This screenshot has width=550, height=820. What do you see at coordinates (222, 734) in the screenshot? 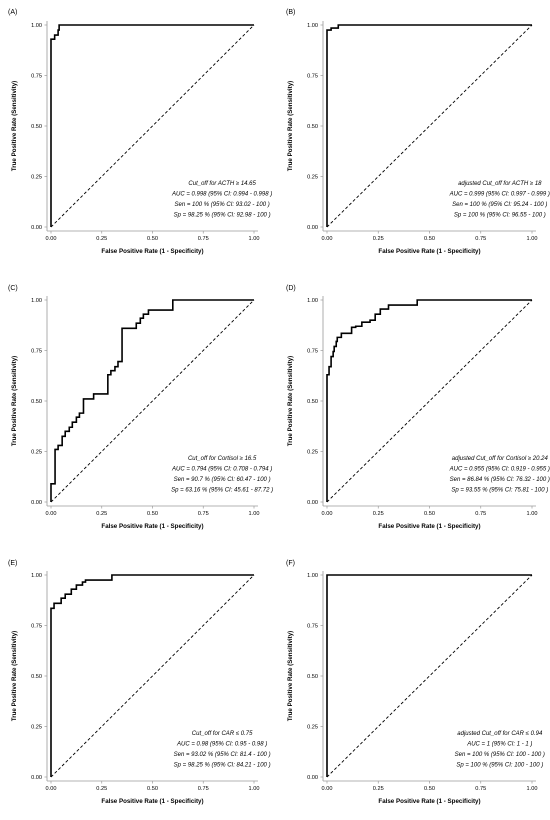
I see `stat-annotation: Cut_off for CAR ≤ 0.75` at bounding box center [222, 734].